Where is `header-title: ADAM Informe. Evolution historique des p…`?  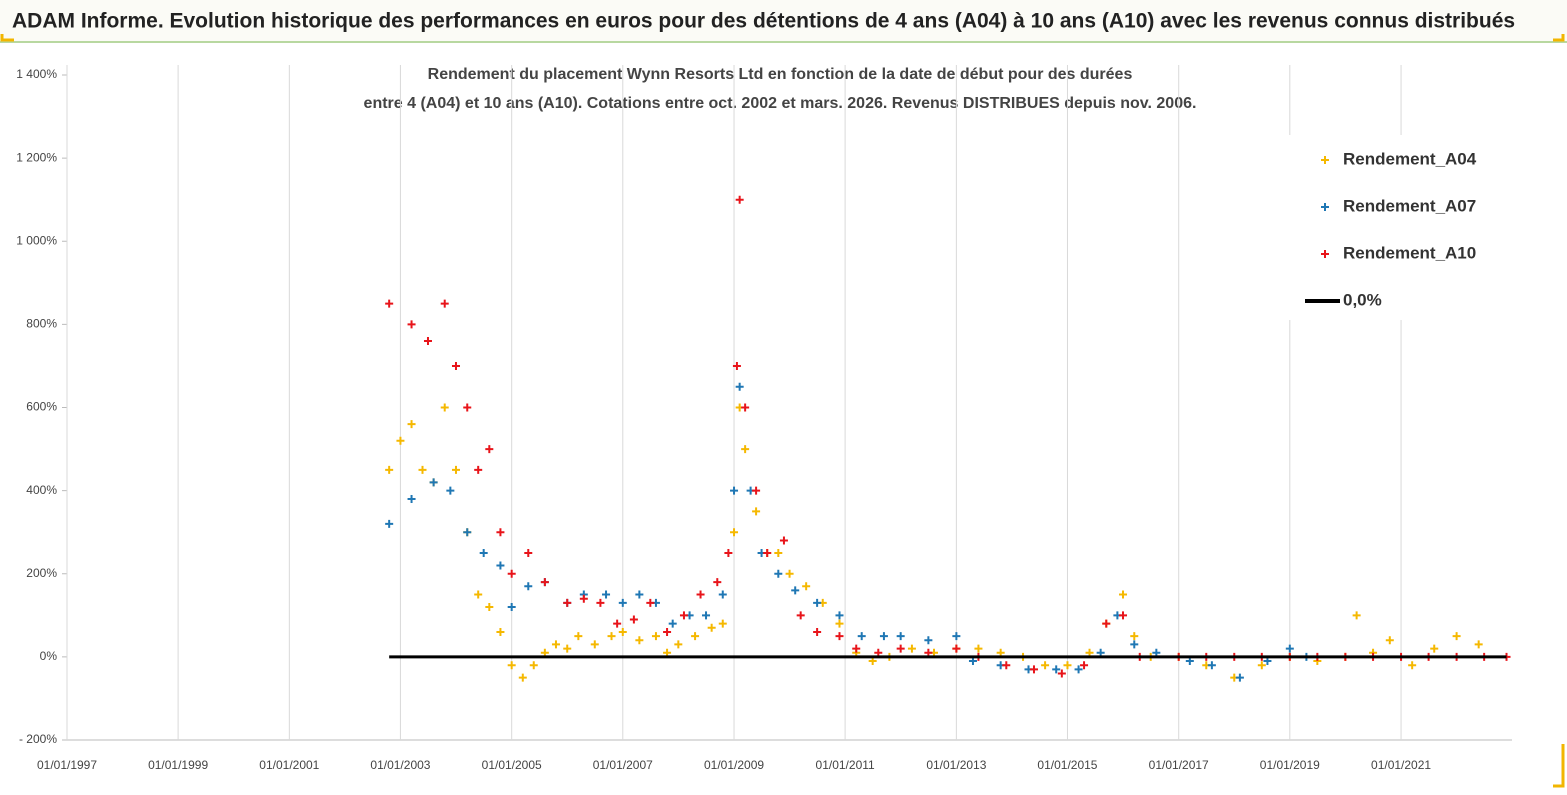 header-title: ADAM Informe. Evolution historique des p… is located at coordinates (763, 21).